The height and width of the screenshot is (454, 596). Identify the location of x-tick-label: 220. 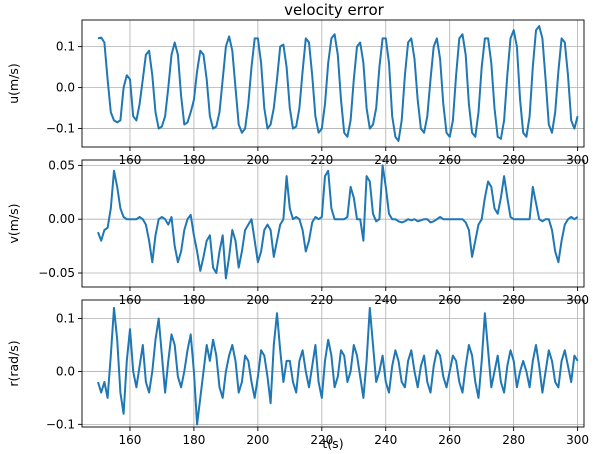
(321, 440).